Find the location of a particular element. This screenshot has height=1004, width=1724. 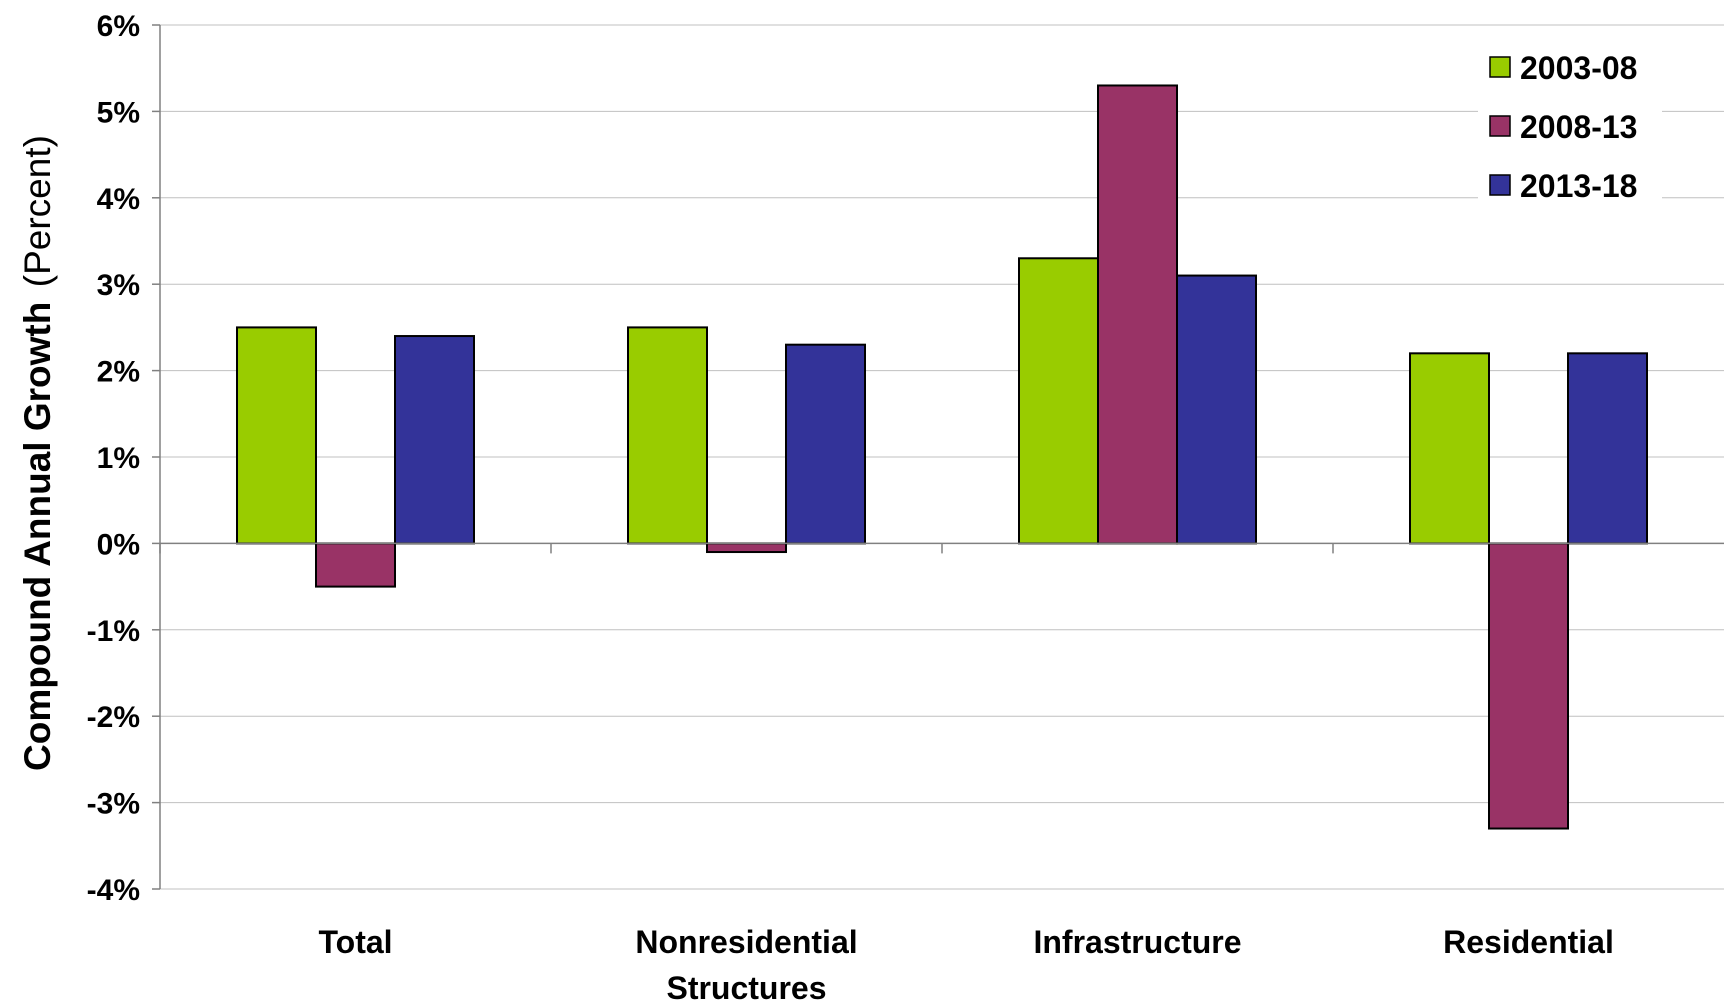

y-tick-label: 2% is located at coordinates (118, 372).